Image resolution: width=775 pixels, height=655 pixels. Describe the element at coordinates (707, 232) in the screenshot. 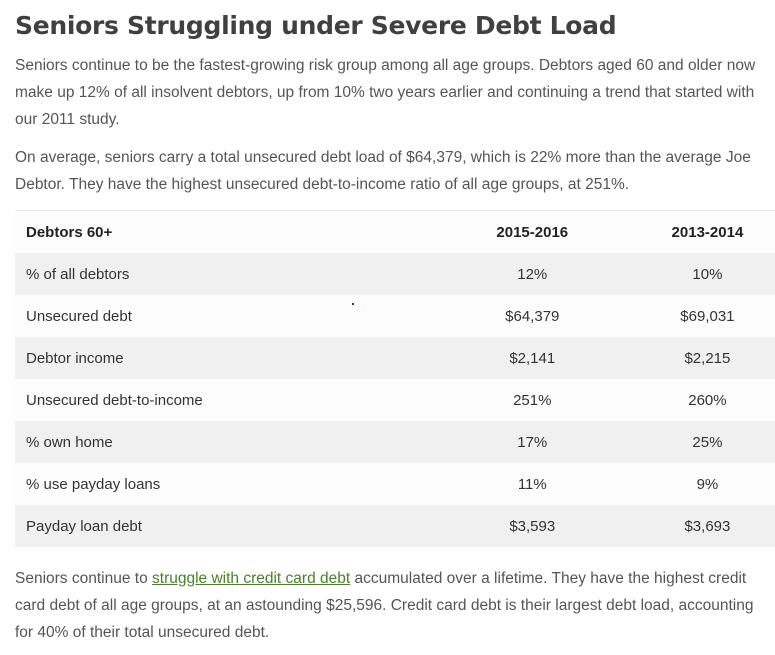

I see `column-header-2013-2014: 2013-2014` at that location.